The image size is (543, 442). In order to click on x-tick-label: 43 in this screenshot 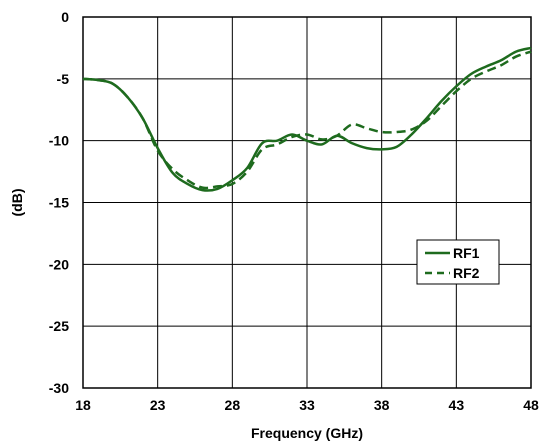, I will do `click(457, 405)`.